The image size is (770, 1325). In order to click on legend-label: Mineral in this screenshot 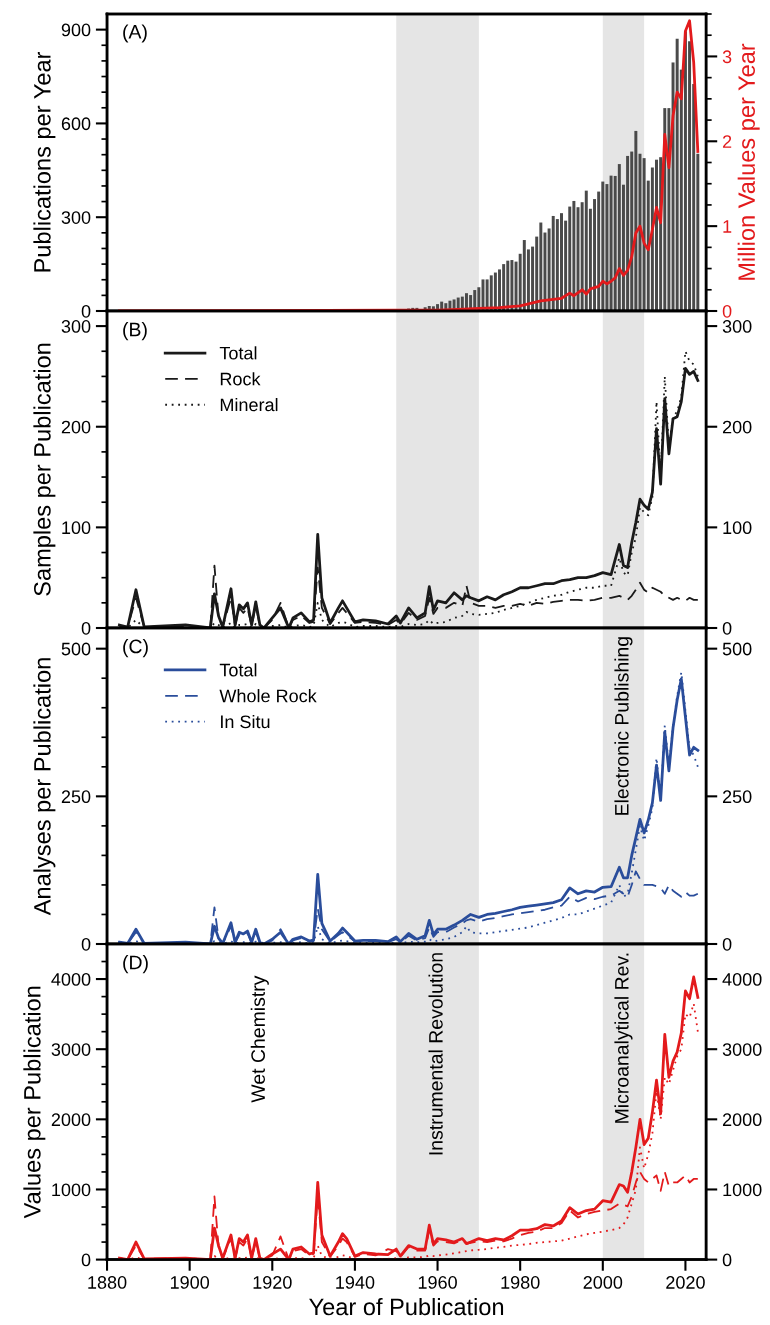, I will do `click(249, 404)`.